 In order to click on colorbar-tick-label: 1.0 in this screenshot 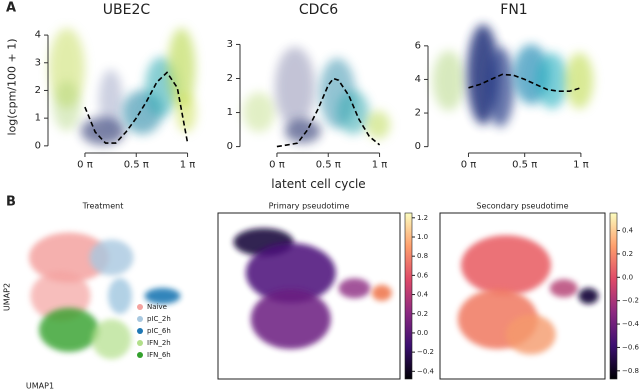, I will do `click(422, 237)`.